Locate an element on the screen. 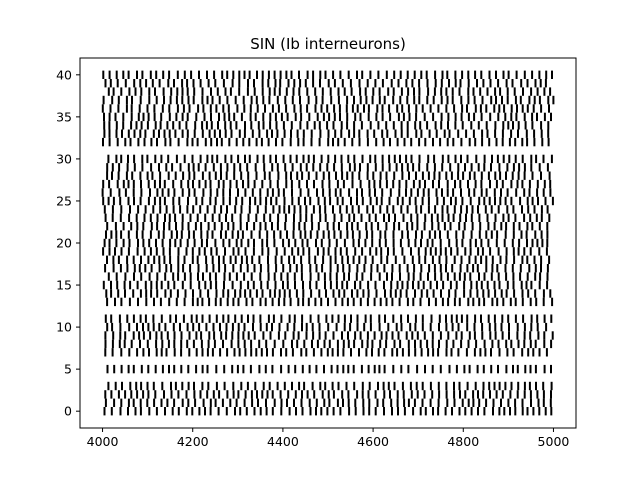 This screenshot has height=480, width=640. chart-title: SIN (Ib interneurons) is located at coordinates (328, 44).